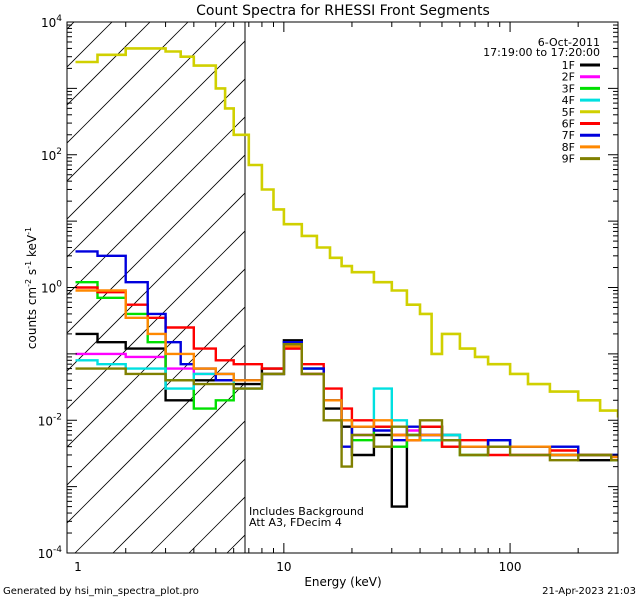  Describe the element at coordinates (306, 511) in the screenshot. I see `annotation-background: Includes Background` at that location.